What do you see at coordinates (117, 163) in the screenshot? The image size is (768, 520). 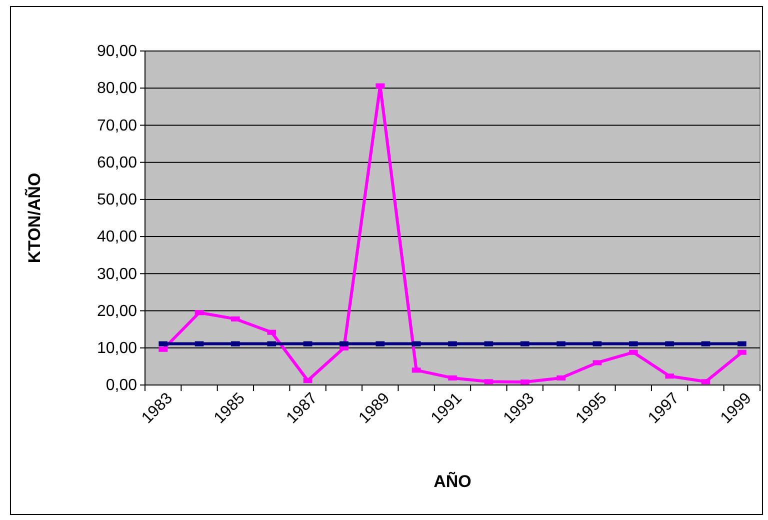 I see `y-tick-label: 60,00` at bounding box center [117, 163].